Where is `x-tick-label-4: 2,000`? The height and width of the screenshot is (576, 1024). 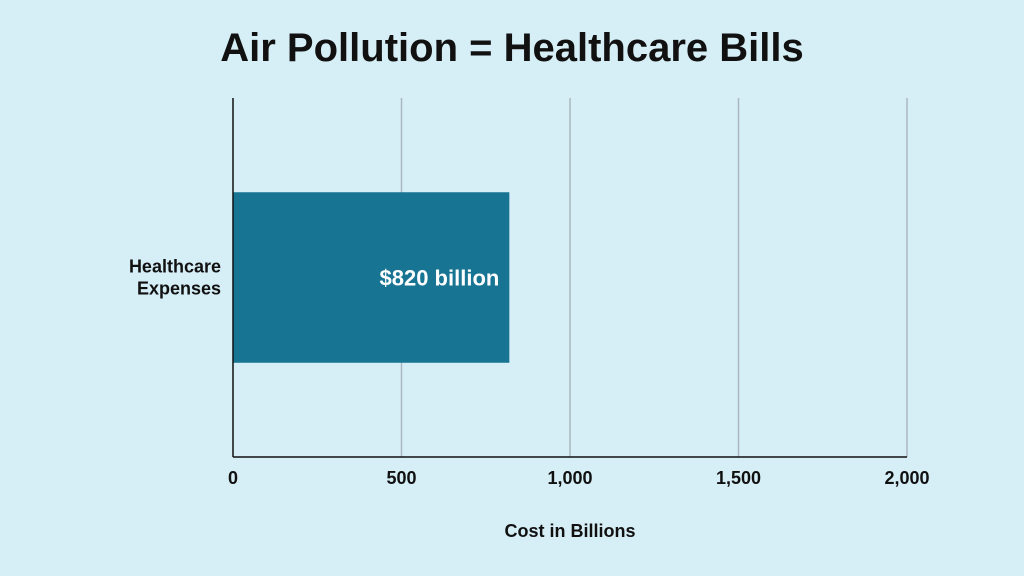
x-tick-label-4: 2,000 is located at coordinates (906, 478).